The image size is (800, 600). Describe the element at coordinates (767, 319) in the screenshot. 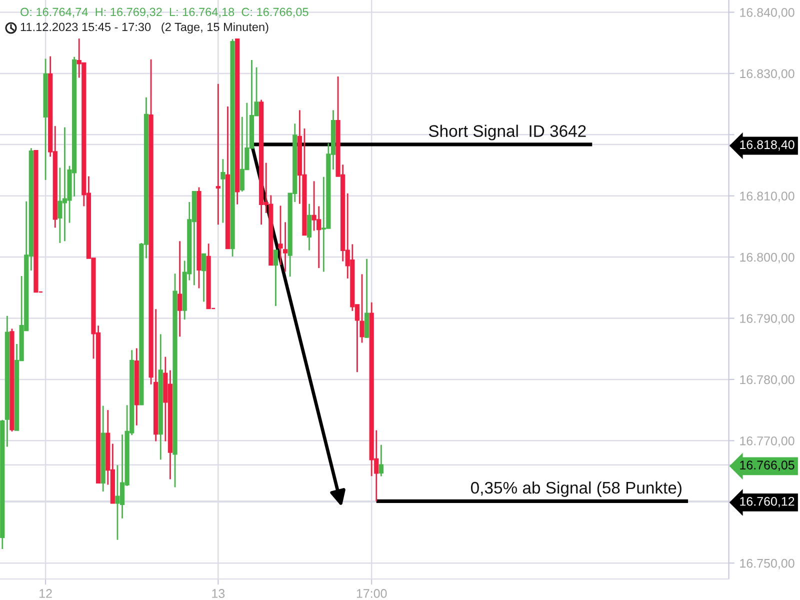

I see `y-tick-label: 16.790,00` at that location.